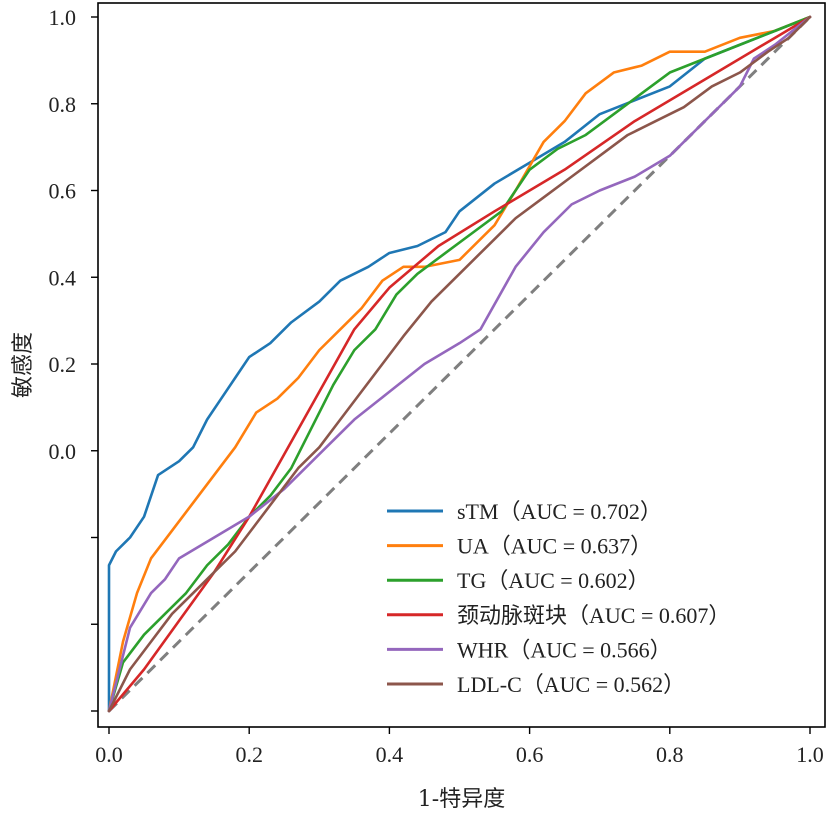 Image resolution: width=829 pixels, height=817 pixels. I want to click on legend-label: UA（AUC = 0.637）, so click(554, 546).